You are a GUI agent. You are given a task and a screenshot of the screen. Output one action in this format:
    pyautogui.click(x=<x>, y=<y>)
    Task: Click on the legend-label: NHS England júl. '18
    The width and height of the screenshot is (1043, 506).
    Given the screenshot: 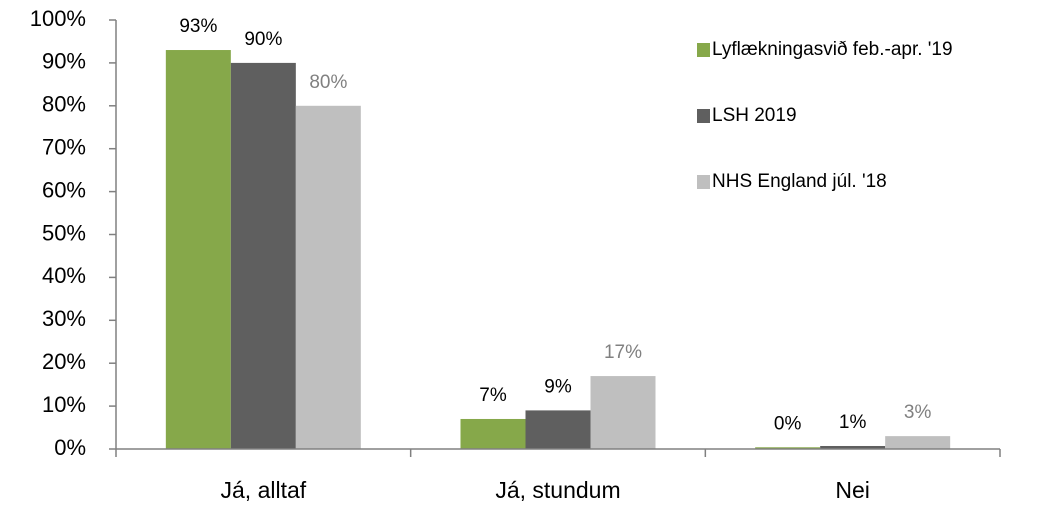 What is the action you would take?
    pyautogui.click(x=799, y=181)
    